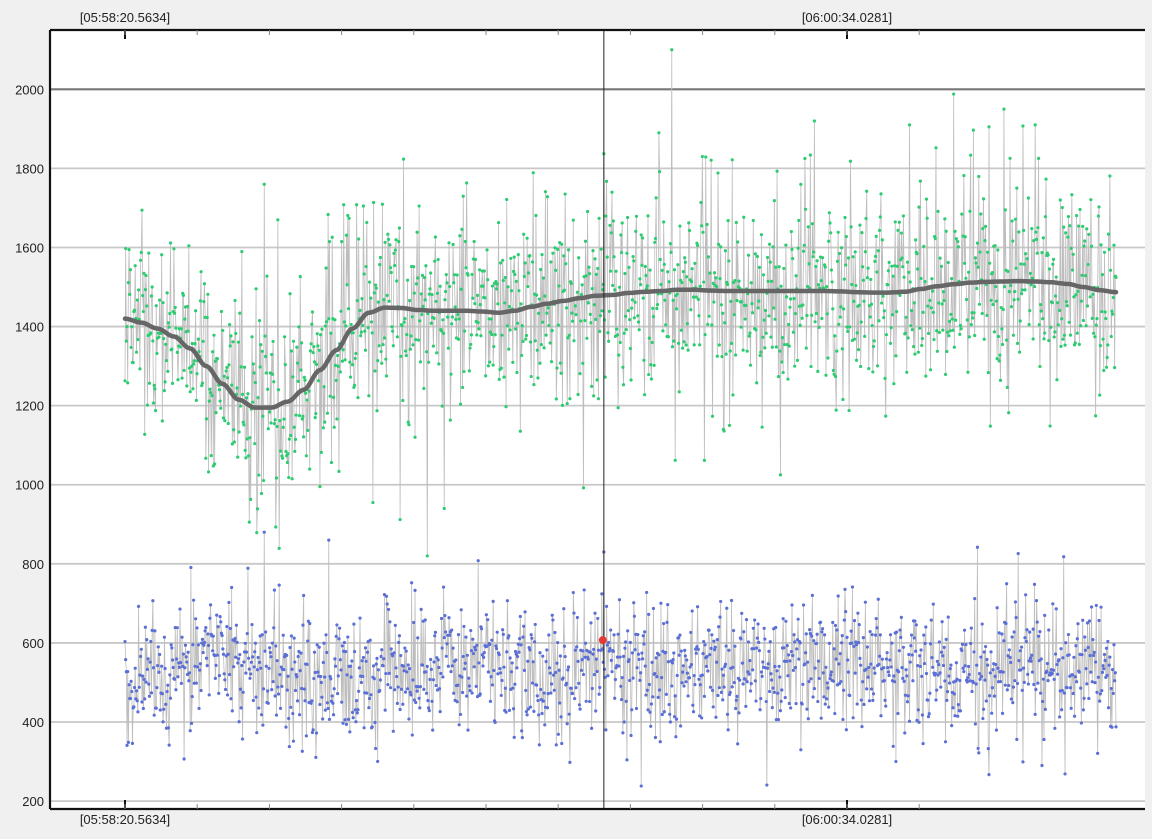  I want to click on cursor-layer, so click(602, 419).